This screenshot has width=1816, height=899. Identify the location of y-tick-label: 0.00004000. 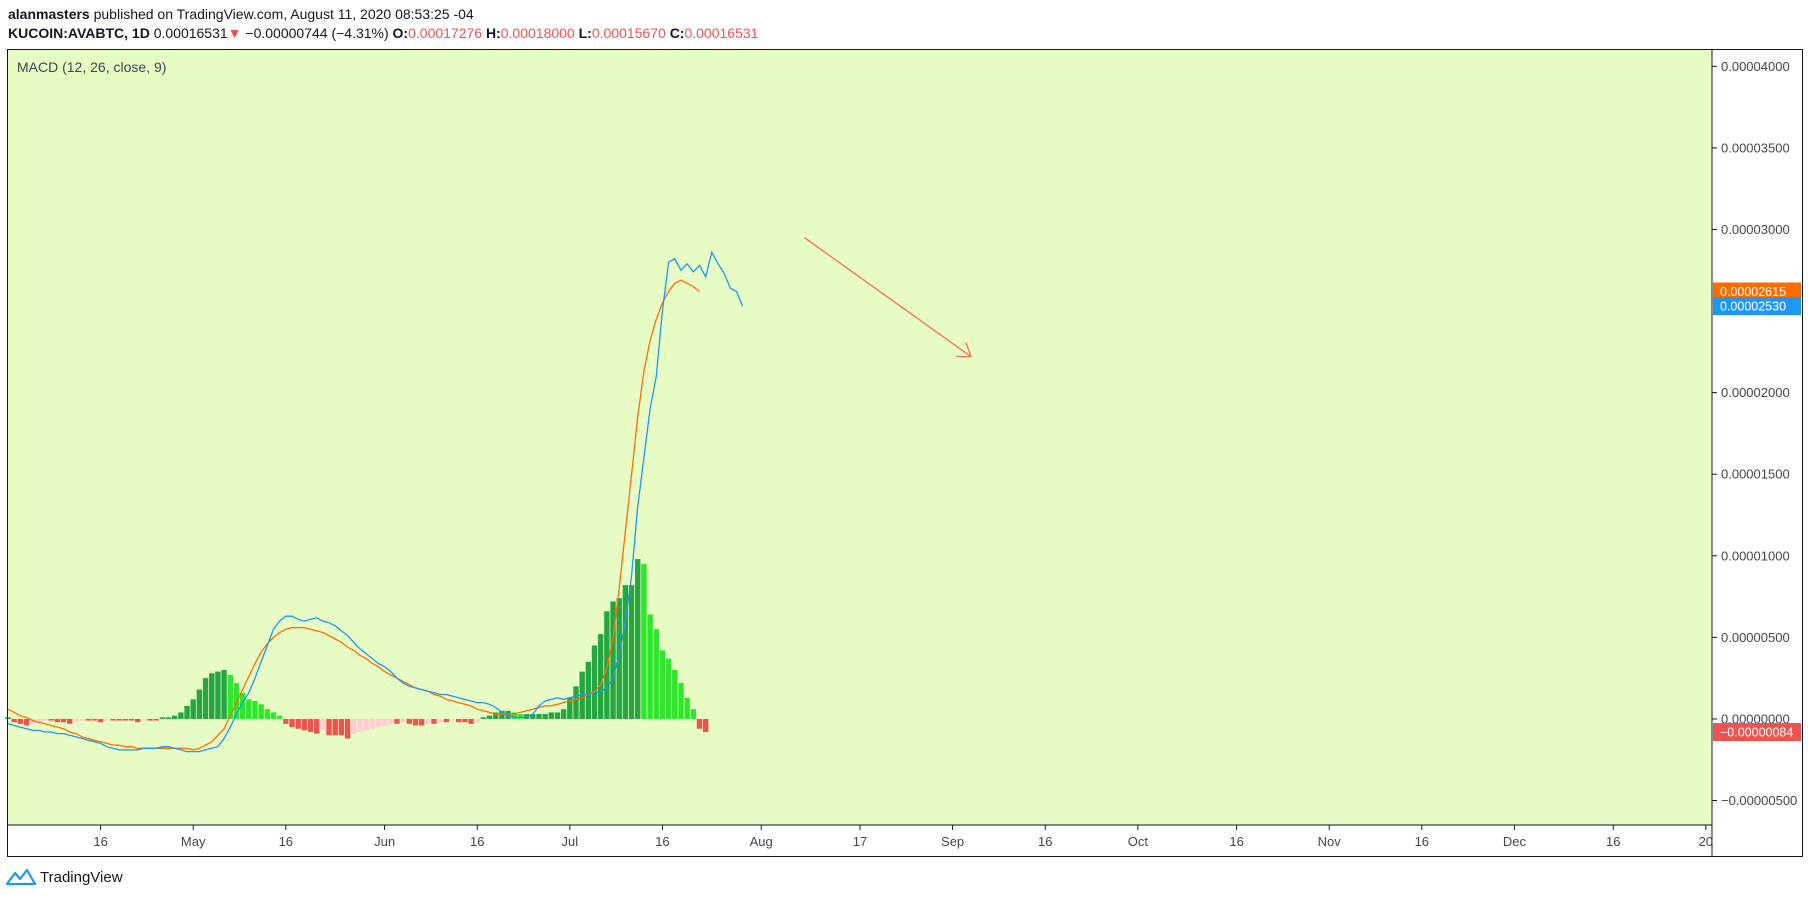
(1755, 66).